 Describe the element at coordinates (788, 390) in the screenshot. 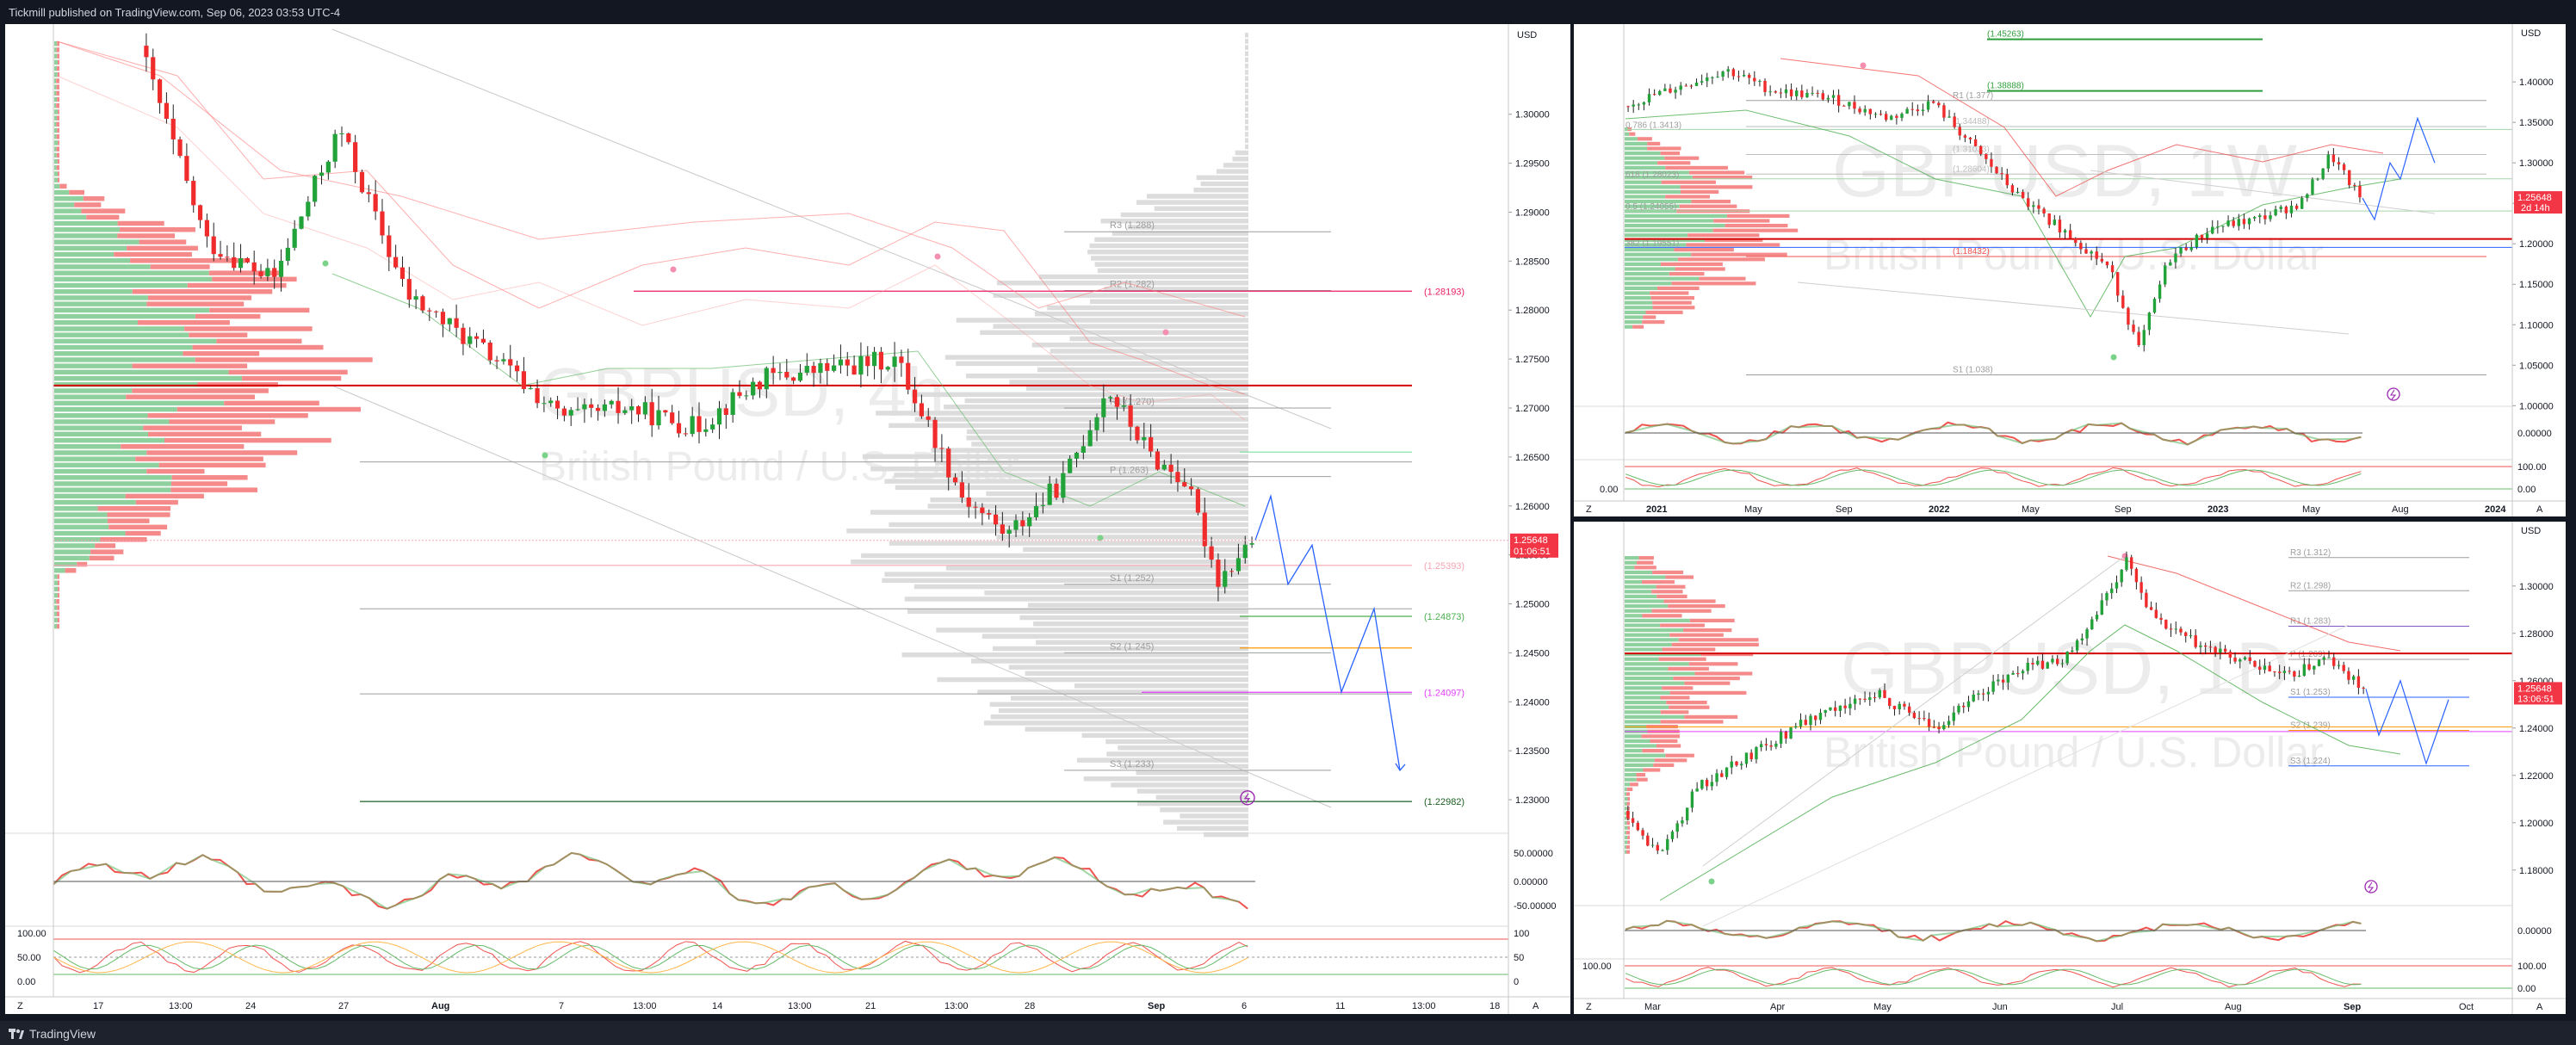

I see `cloud-line` at that location.